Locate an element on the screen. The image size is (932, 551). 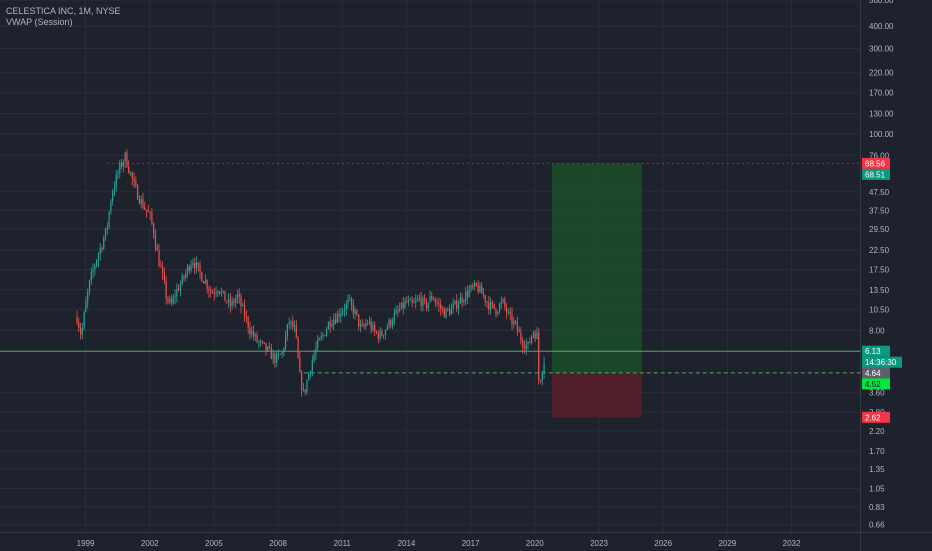
indicator-legend: VWAP (Session) is located at coordinates (39, 22).